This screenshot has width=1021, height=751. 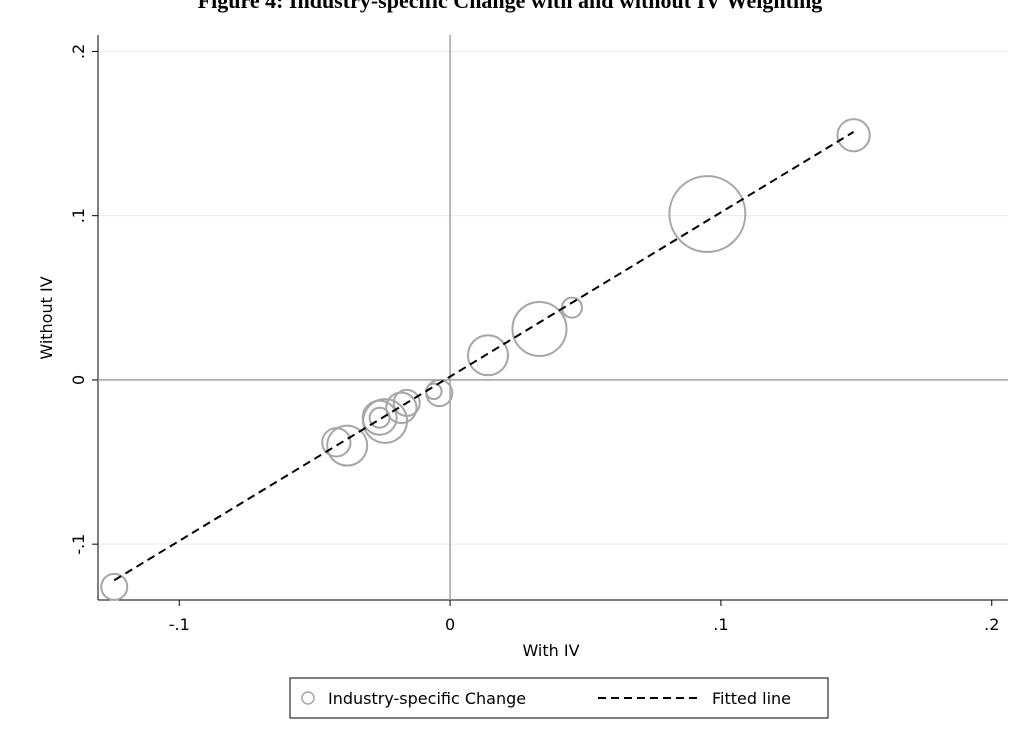 I want to click on x-tick-label: 0, so click(x=450, y=624).